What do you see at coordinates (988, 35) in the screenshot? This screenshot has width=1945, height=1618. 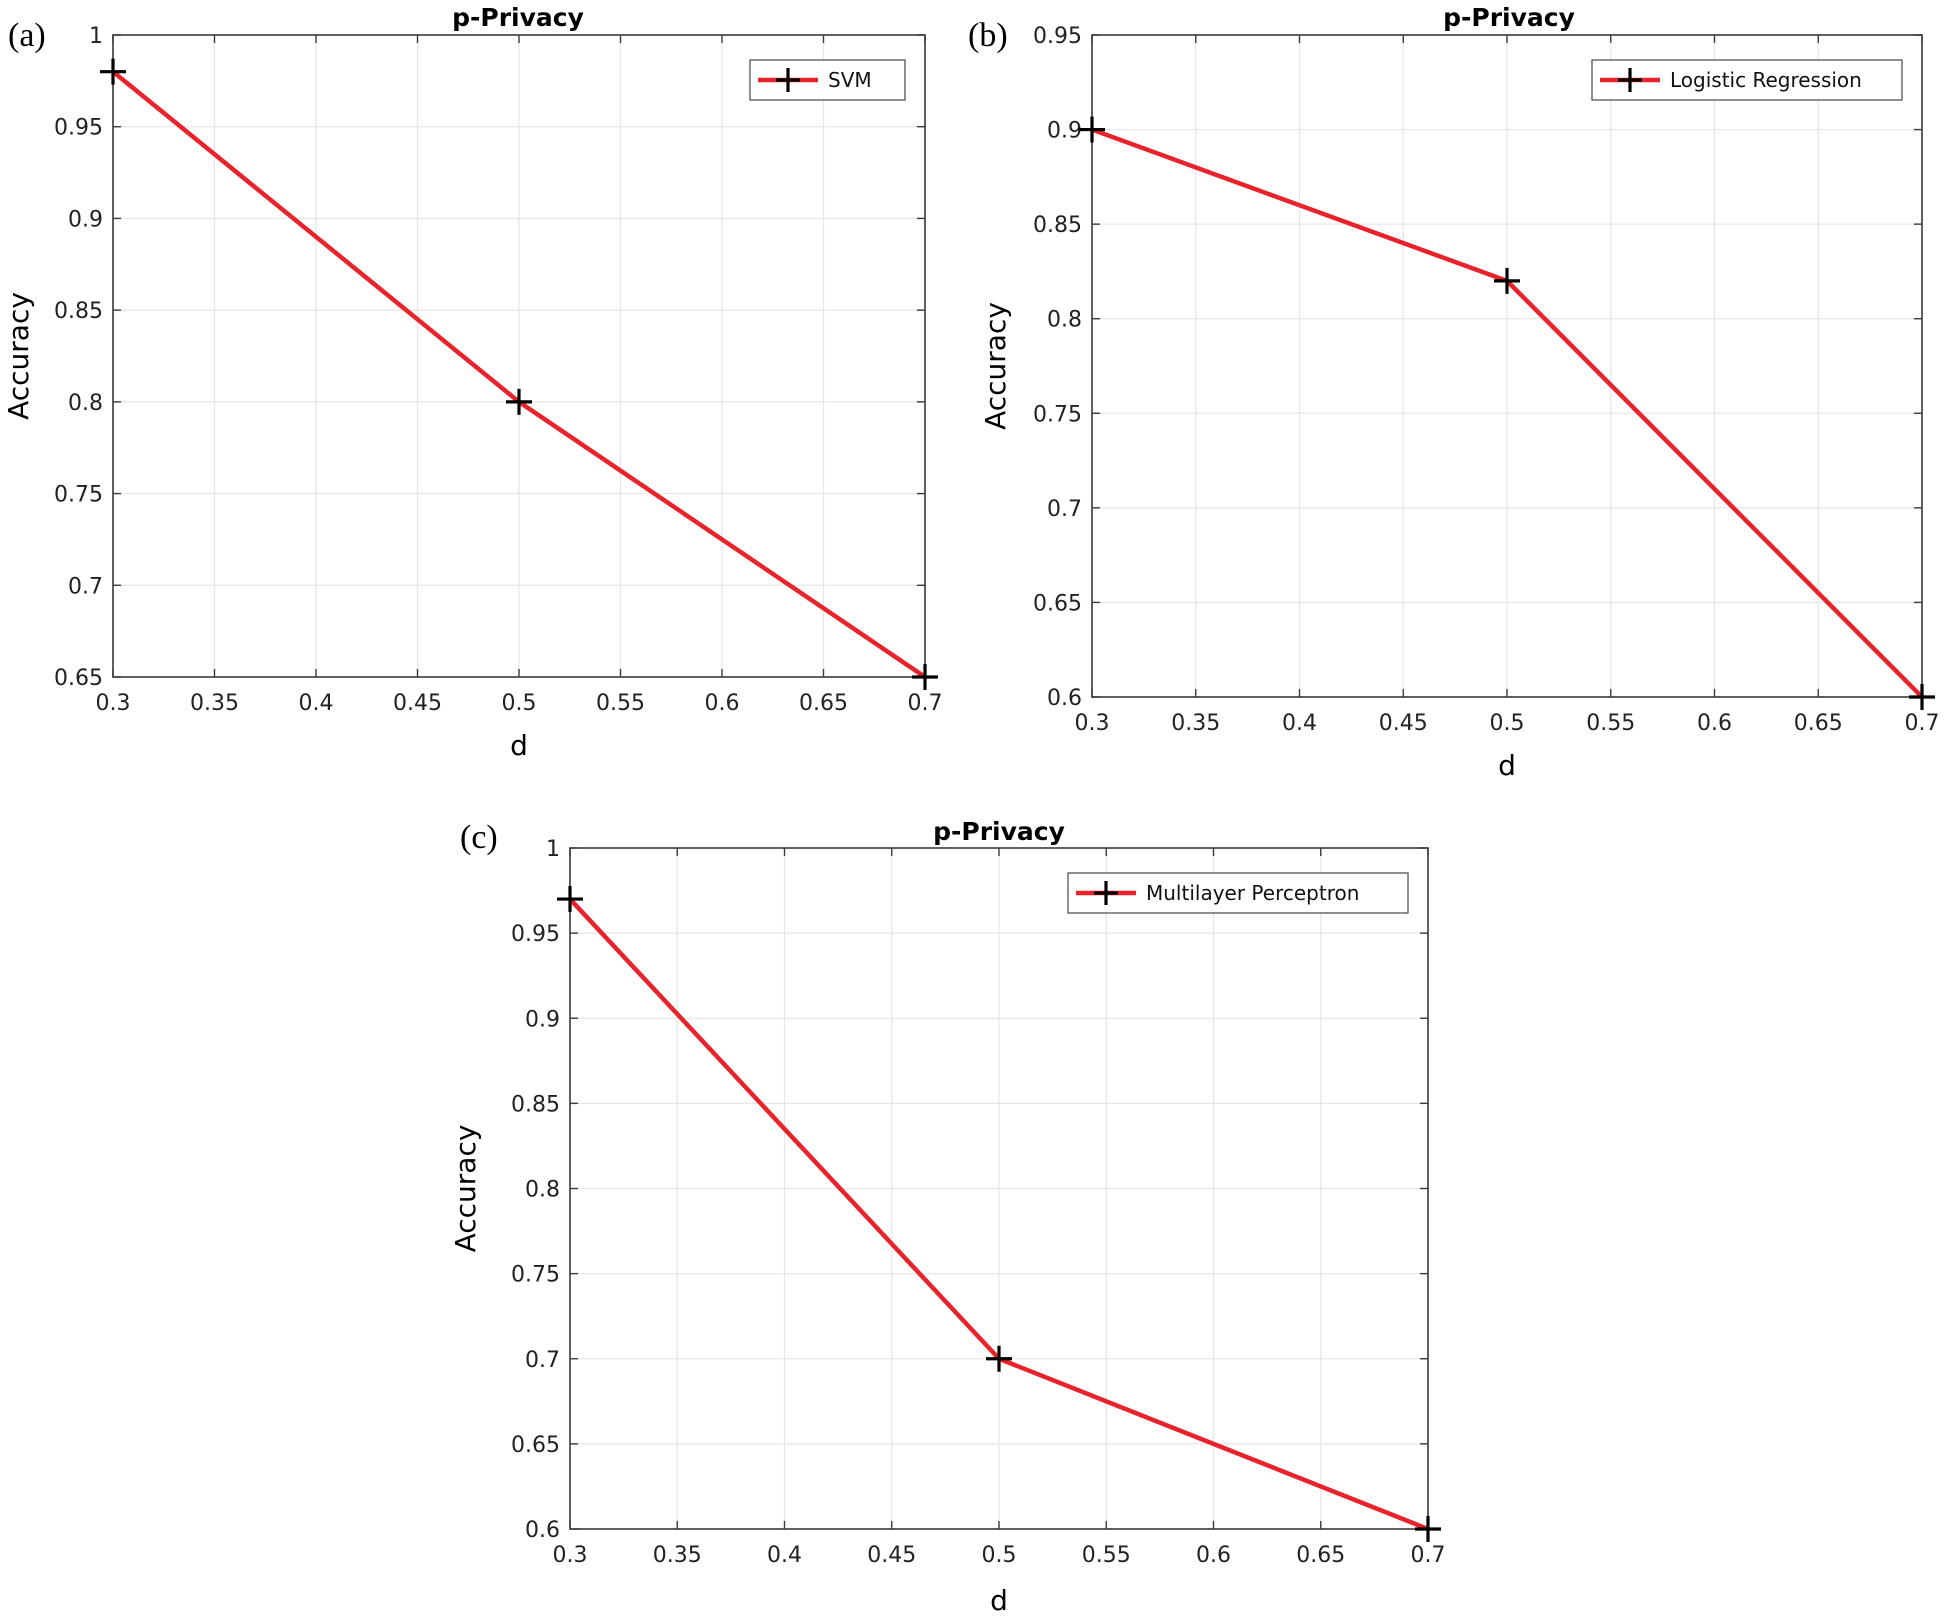 I see `panel-label: (b)` at bounding box center [988, 35].